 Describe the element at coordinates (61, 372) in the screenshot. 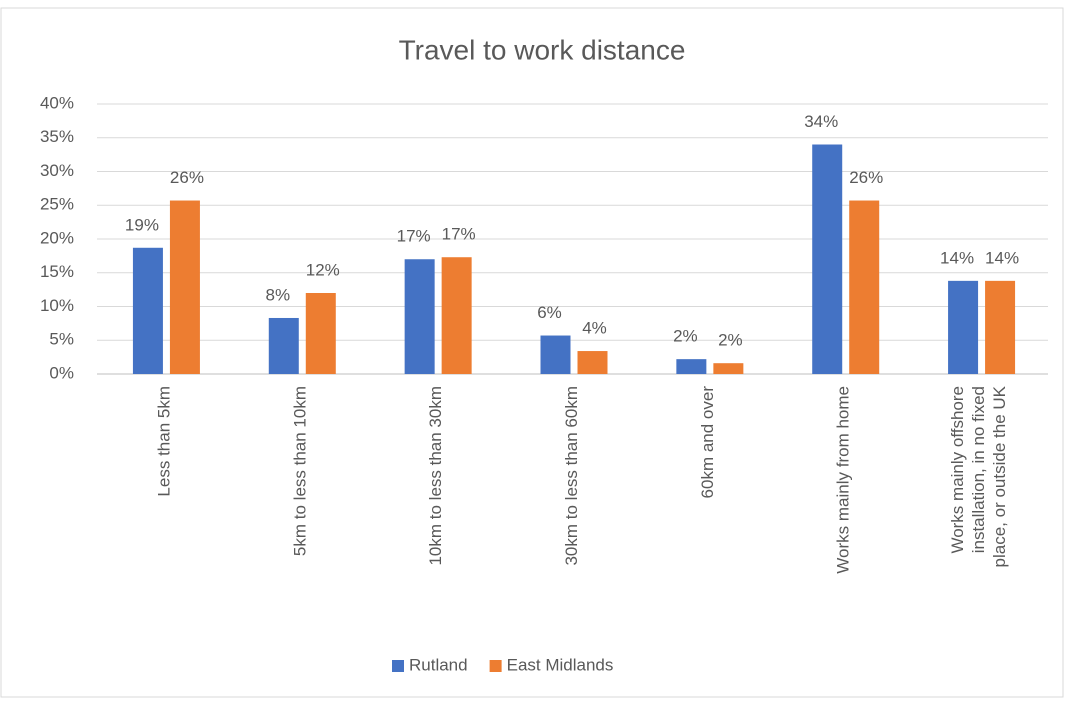

I see `y-tick-label: 0%` at that location.